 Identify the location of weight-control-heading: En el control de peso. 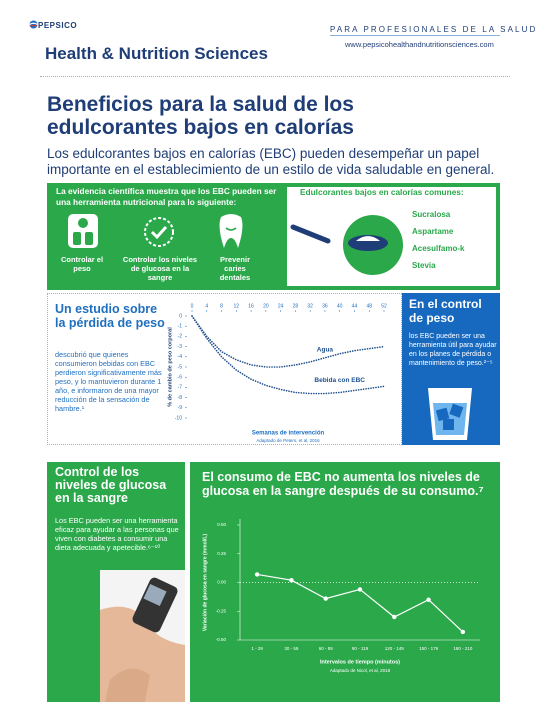
(445, 311).